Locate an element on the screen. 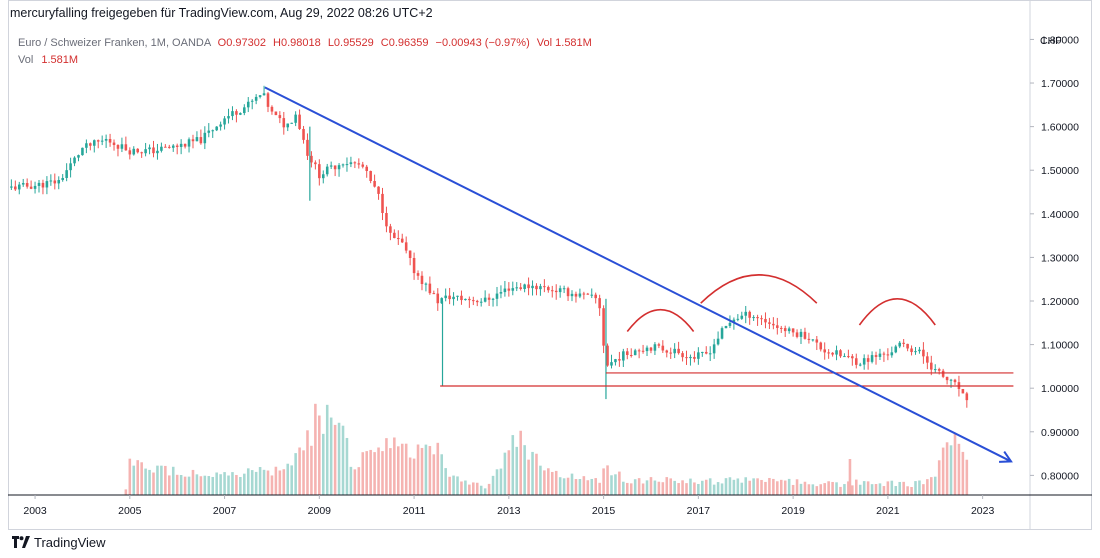 This screenshot has width=1100, height=558. volume-bars is located at coordinates (546, 449).